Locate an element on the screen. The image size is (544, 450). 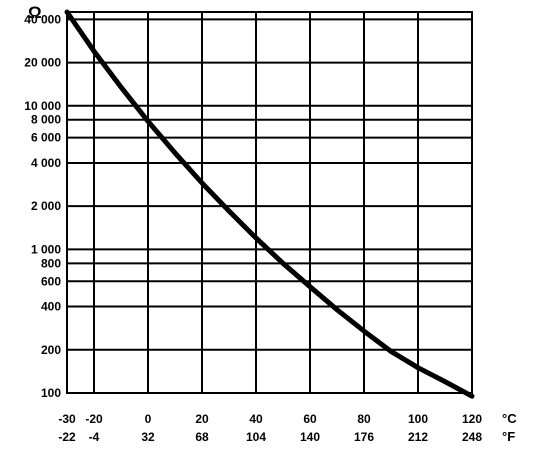
x-tick-label-celsius: 20 is located at coordinates (202, 419).